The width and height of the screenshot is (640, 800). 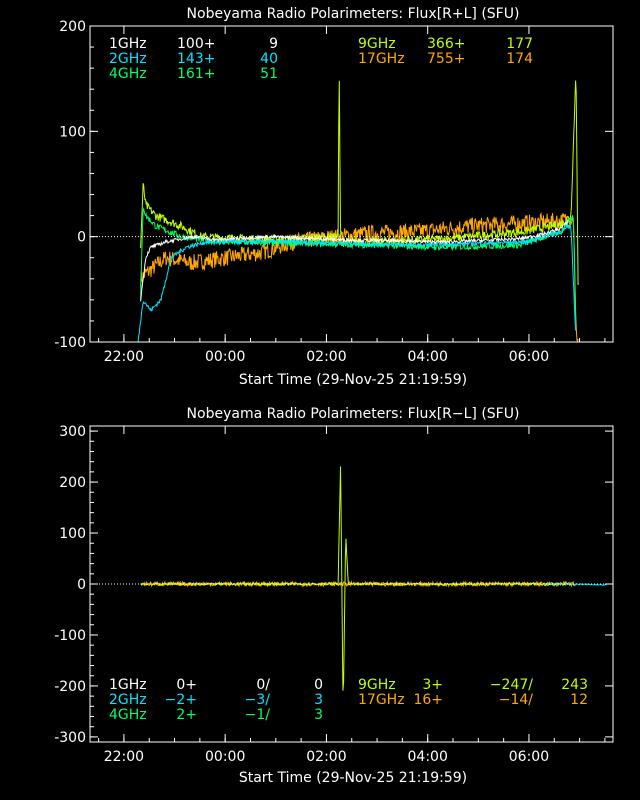 What do you see at coordinates (196, 44) in the screenshot?
I see `legend-base-value: 100+` at bounding box center [196, 44].